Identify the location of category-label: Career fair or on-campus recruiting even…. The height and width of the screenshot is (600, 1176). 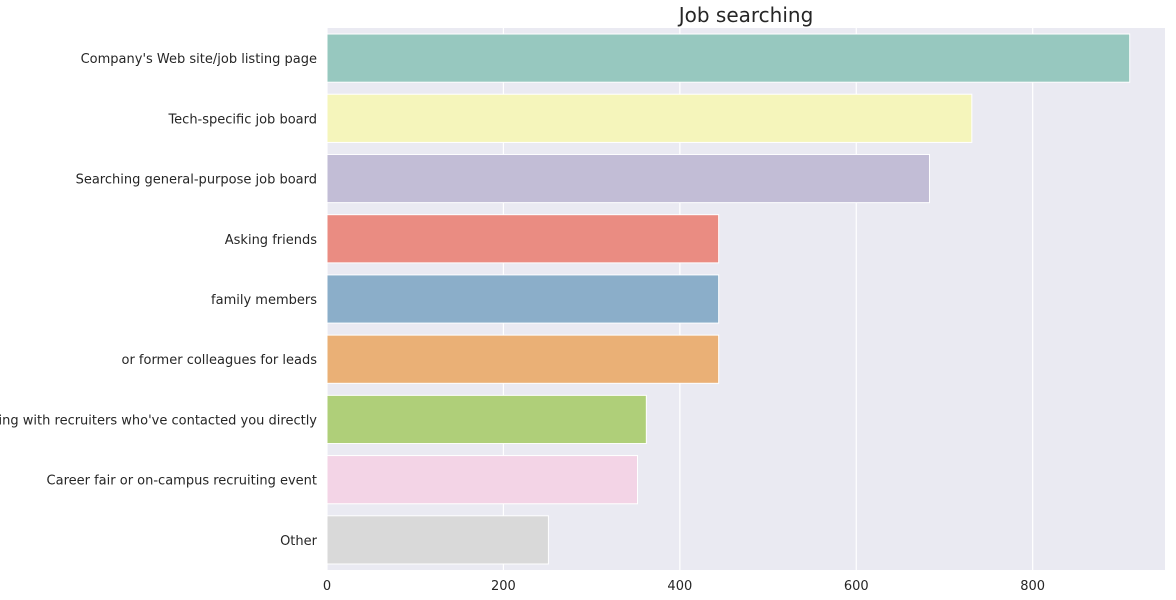
(182, 481).